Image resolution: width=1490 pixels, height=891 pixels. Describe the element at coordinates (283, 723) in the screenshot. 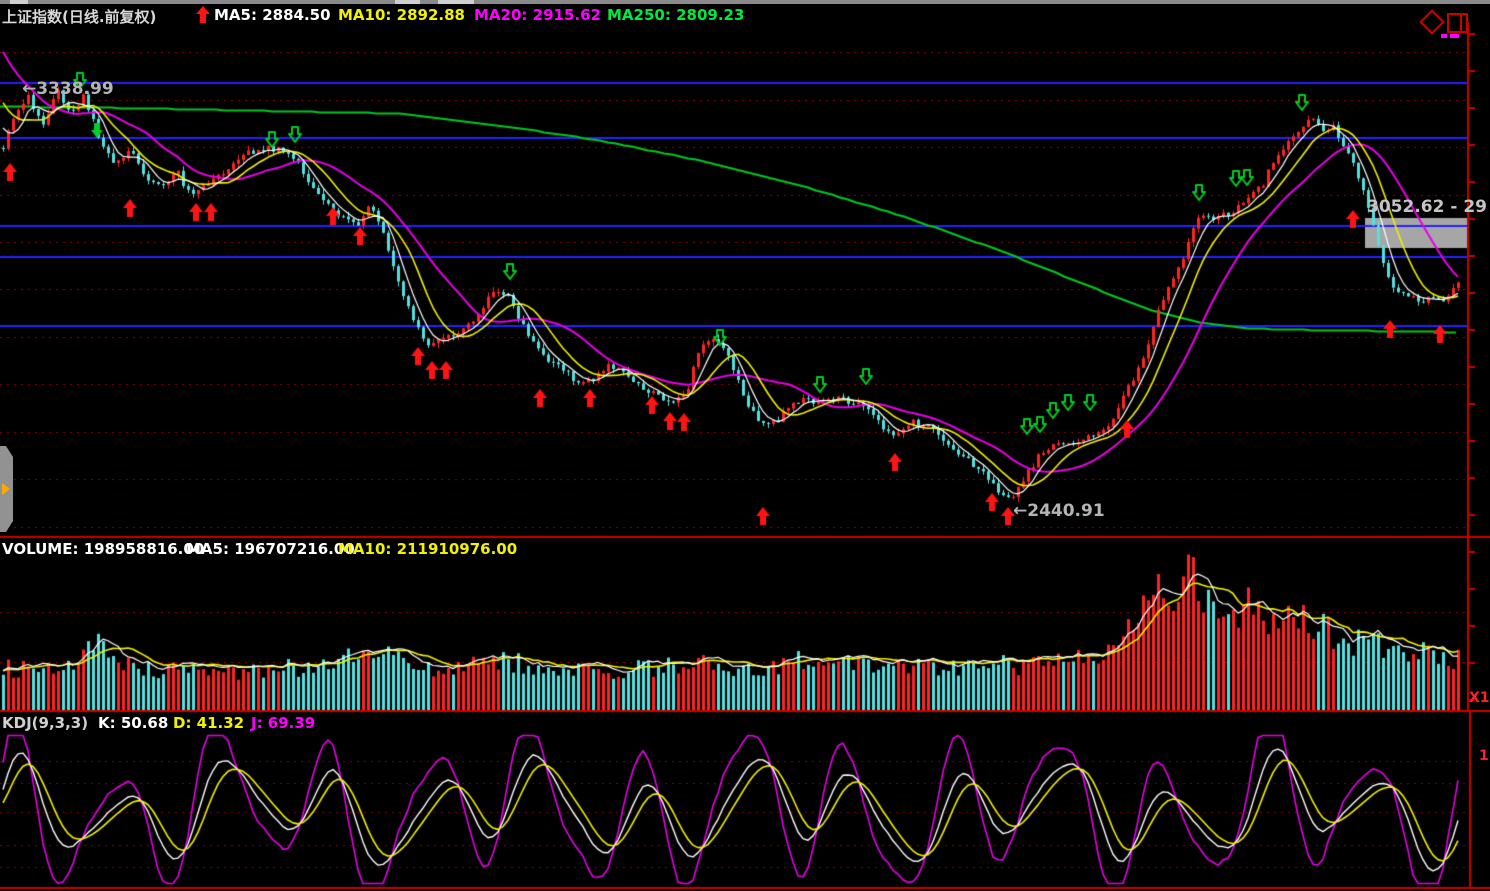

I see `kdj-j-value: J: 69.39` at that location.